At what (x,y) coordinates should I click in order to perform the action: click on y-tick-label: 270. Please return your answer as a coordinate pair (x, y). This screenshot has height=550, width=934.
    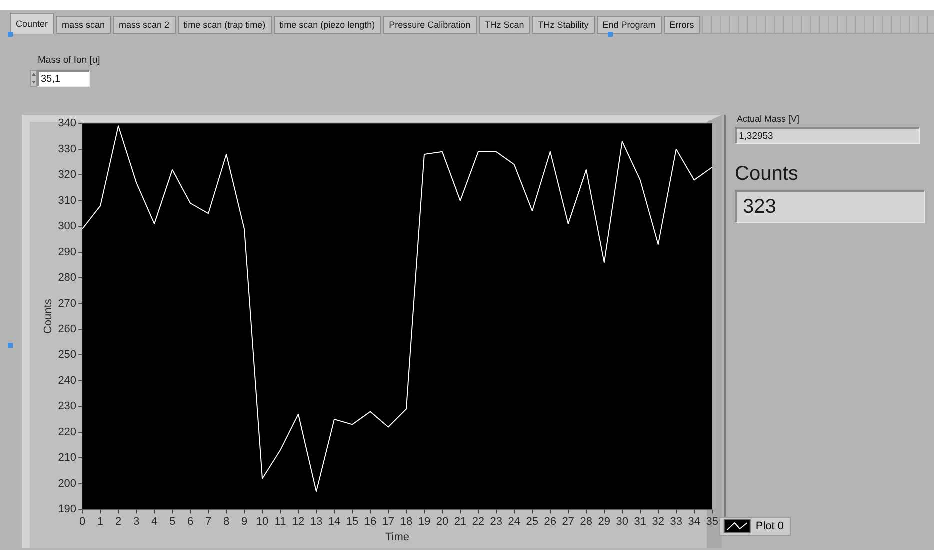
    Looking at the image, I should click on (67, 304).